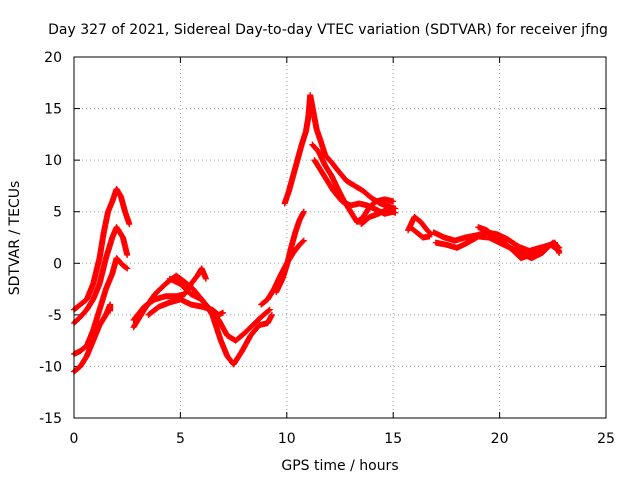 This screenshot has height=480, width=640. I want to click on y-axis-label: SDTVAR / TECUs, so click(15, 238).